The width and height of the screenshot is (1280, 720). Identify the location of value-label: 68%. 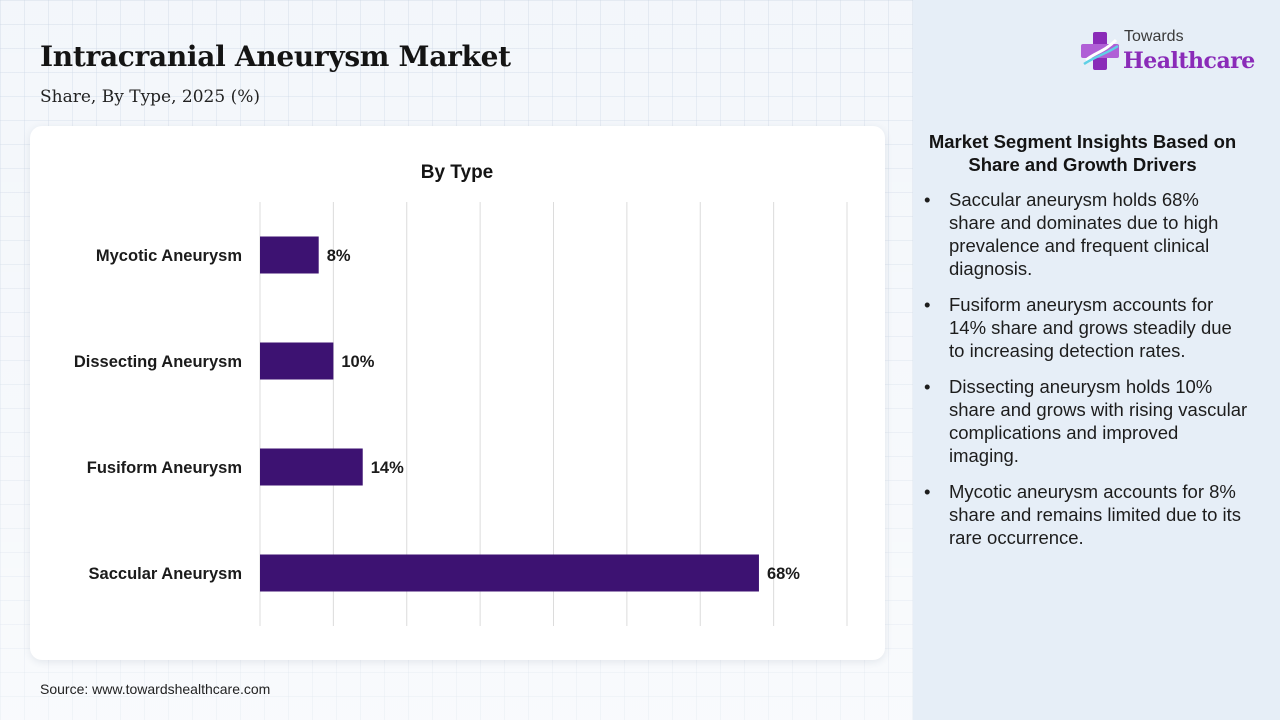
(783, 574).